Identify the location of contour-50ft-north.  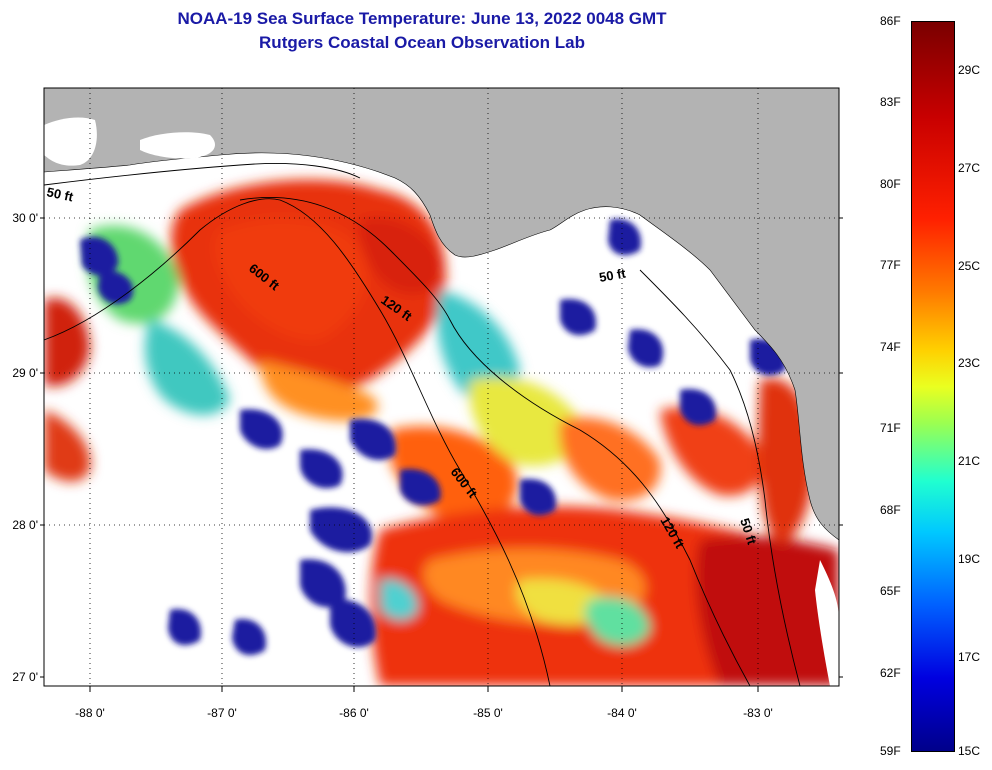
(202, 174).